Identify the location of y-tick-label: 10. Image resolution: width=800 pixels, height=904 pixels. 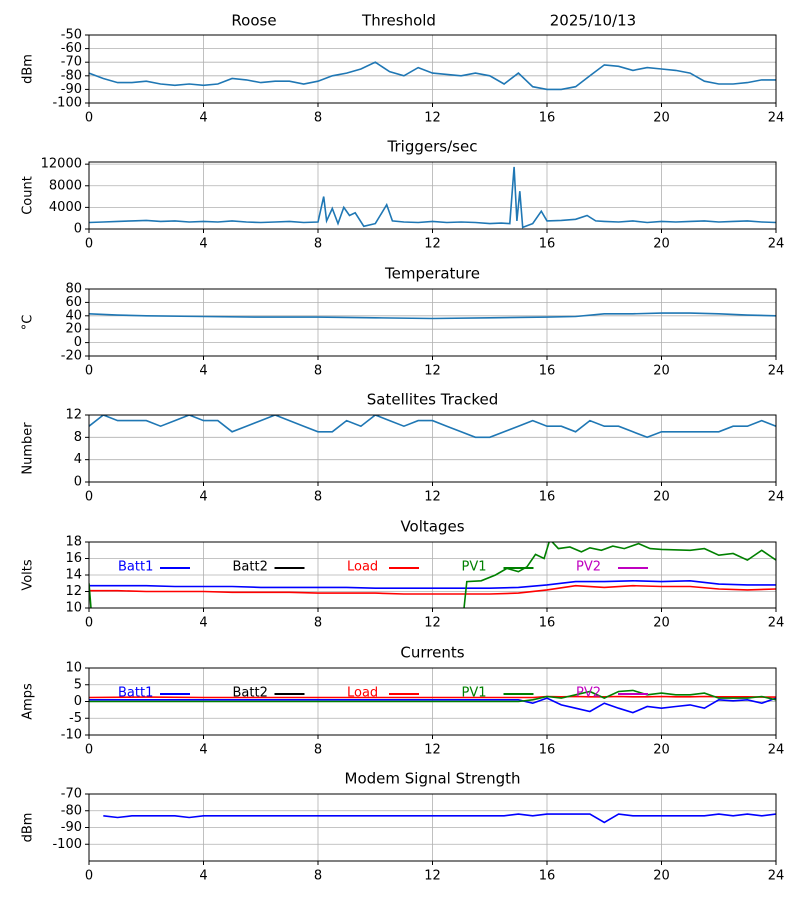
(73, 668).